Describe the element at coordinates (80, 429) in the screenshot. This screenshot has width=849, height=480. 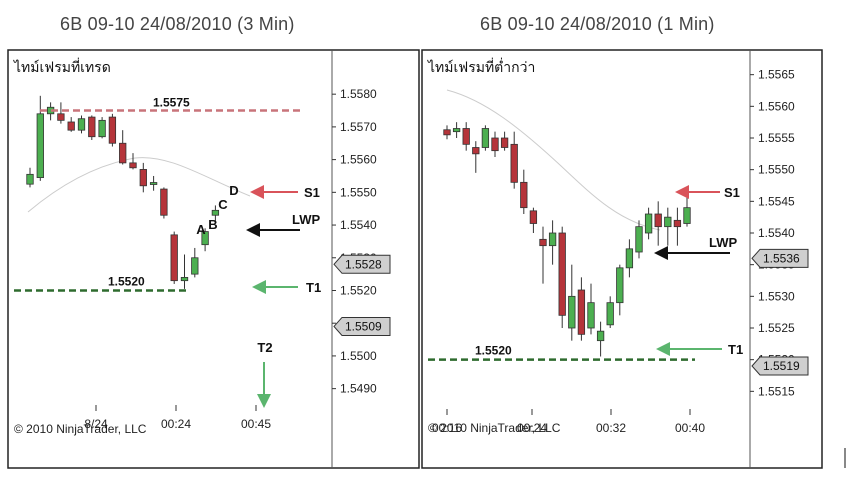
I see `copyright-text: © 2010 NinjaTrader, LLC` at that location.